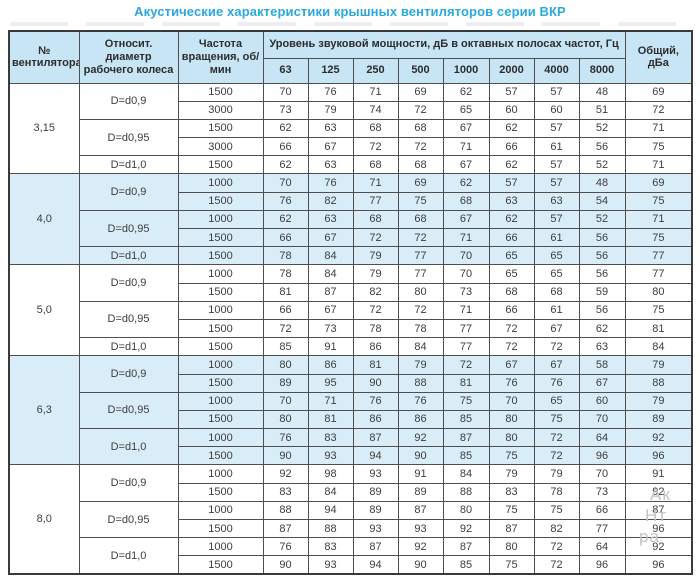 Image resolution: width=700 pixels, height=580 pixels. Describe the element at coordinates (285, 292) in the screenshot. I see `sound-level-cell: 81` at that location.